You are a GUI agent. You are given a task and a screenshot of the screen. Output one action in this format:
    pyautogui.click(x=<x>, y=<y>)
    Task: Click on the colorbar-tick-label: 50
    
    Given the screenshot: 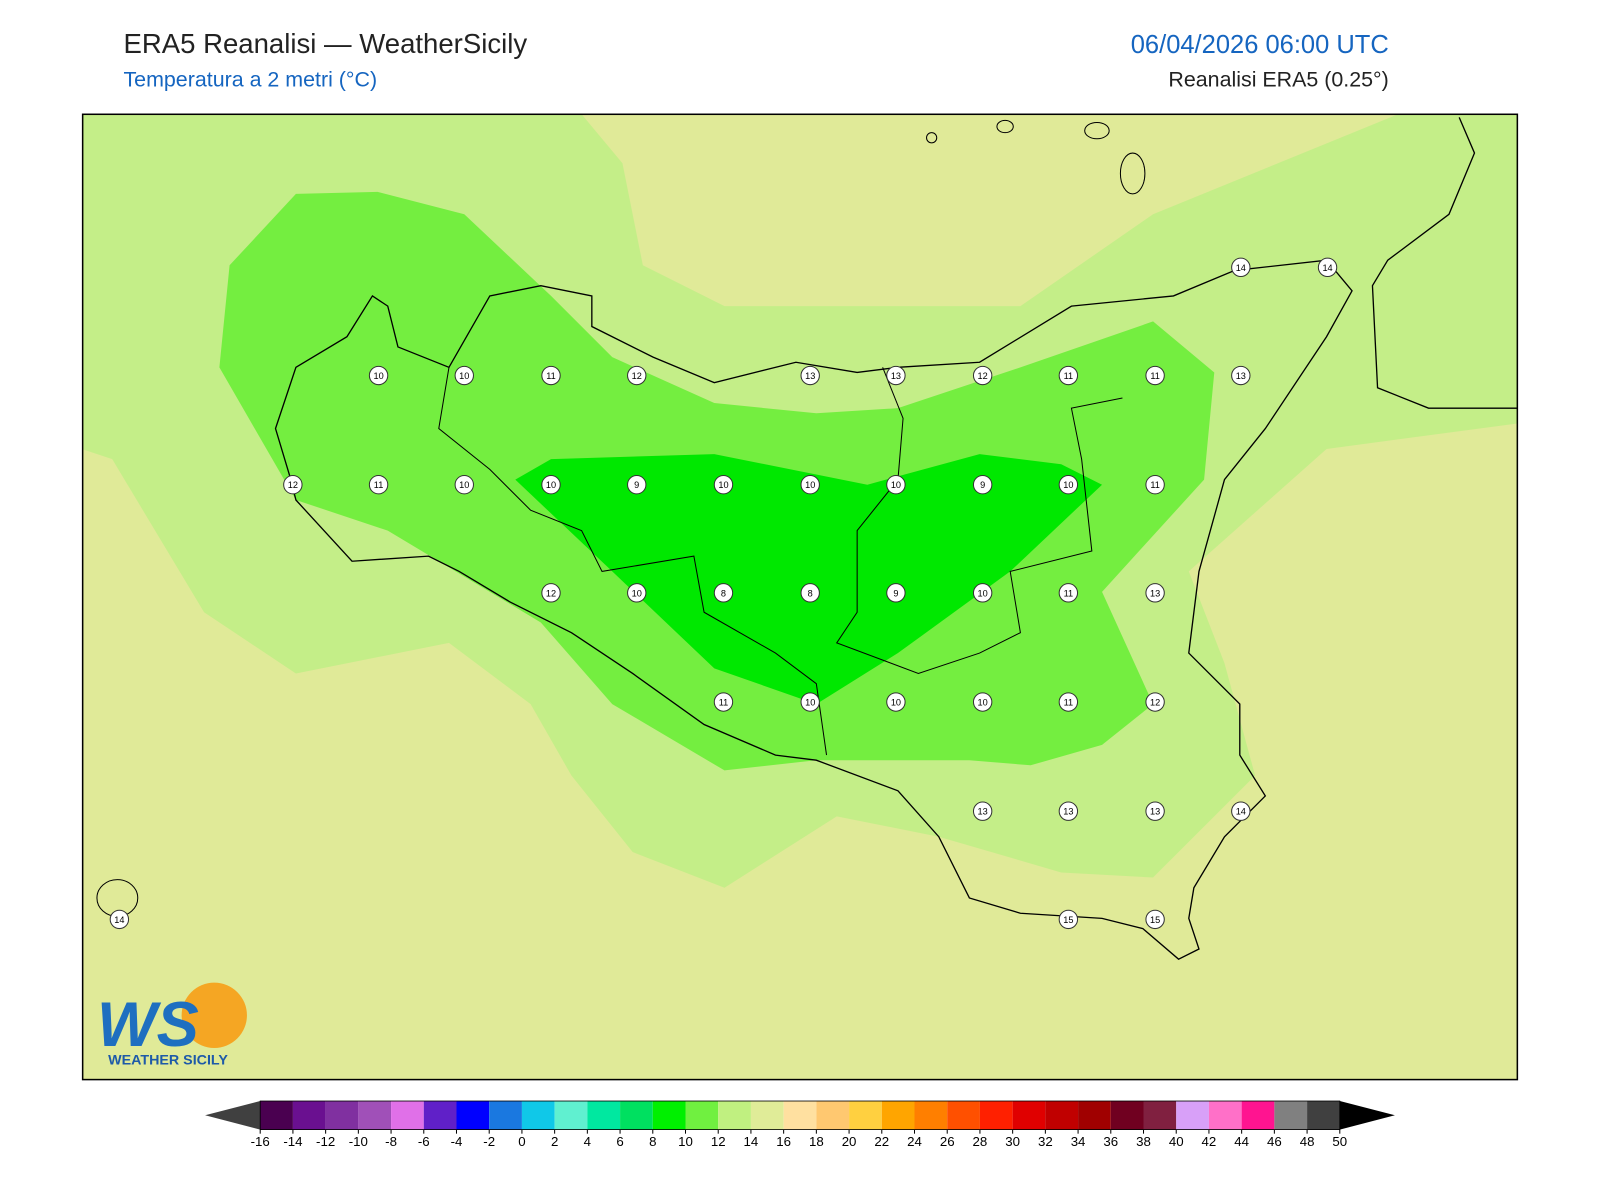 What is the action you would take?
    pyautogui.click(x=1339, y=1141)
    